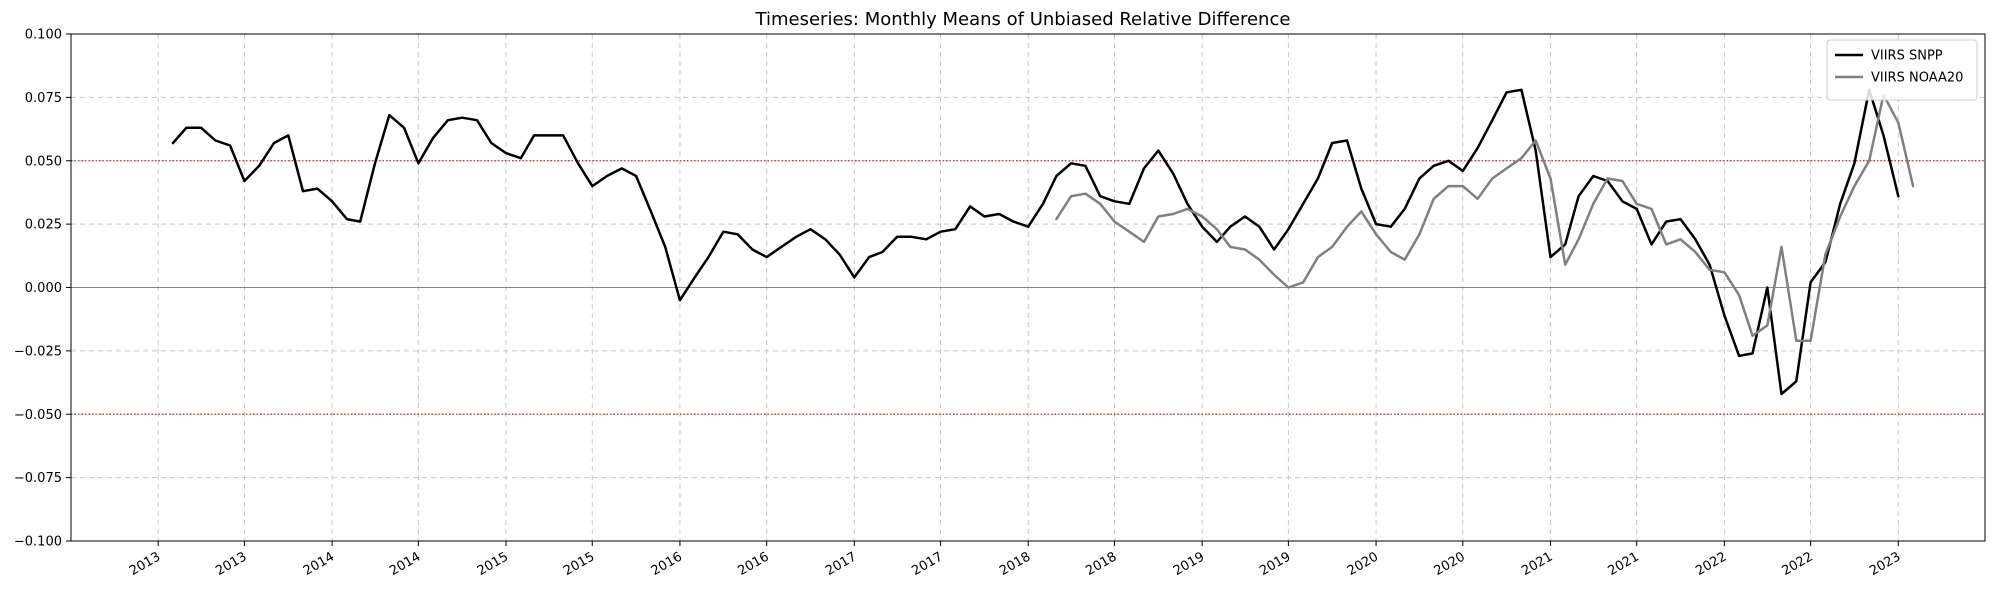 The image size is (1990, 590). I want to click on legend: VIIRS SNPP VIIRS NOAA20, so click(1902, 70).